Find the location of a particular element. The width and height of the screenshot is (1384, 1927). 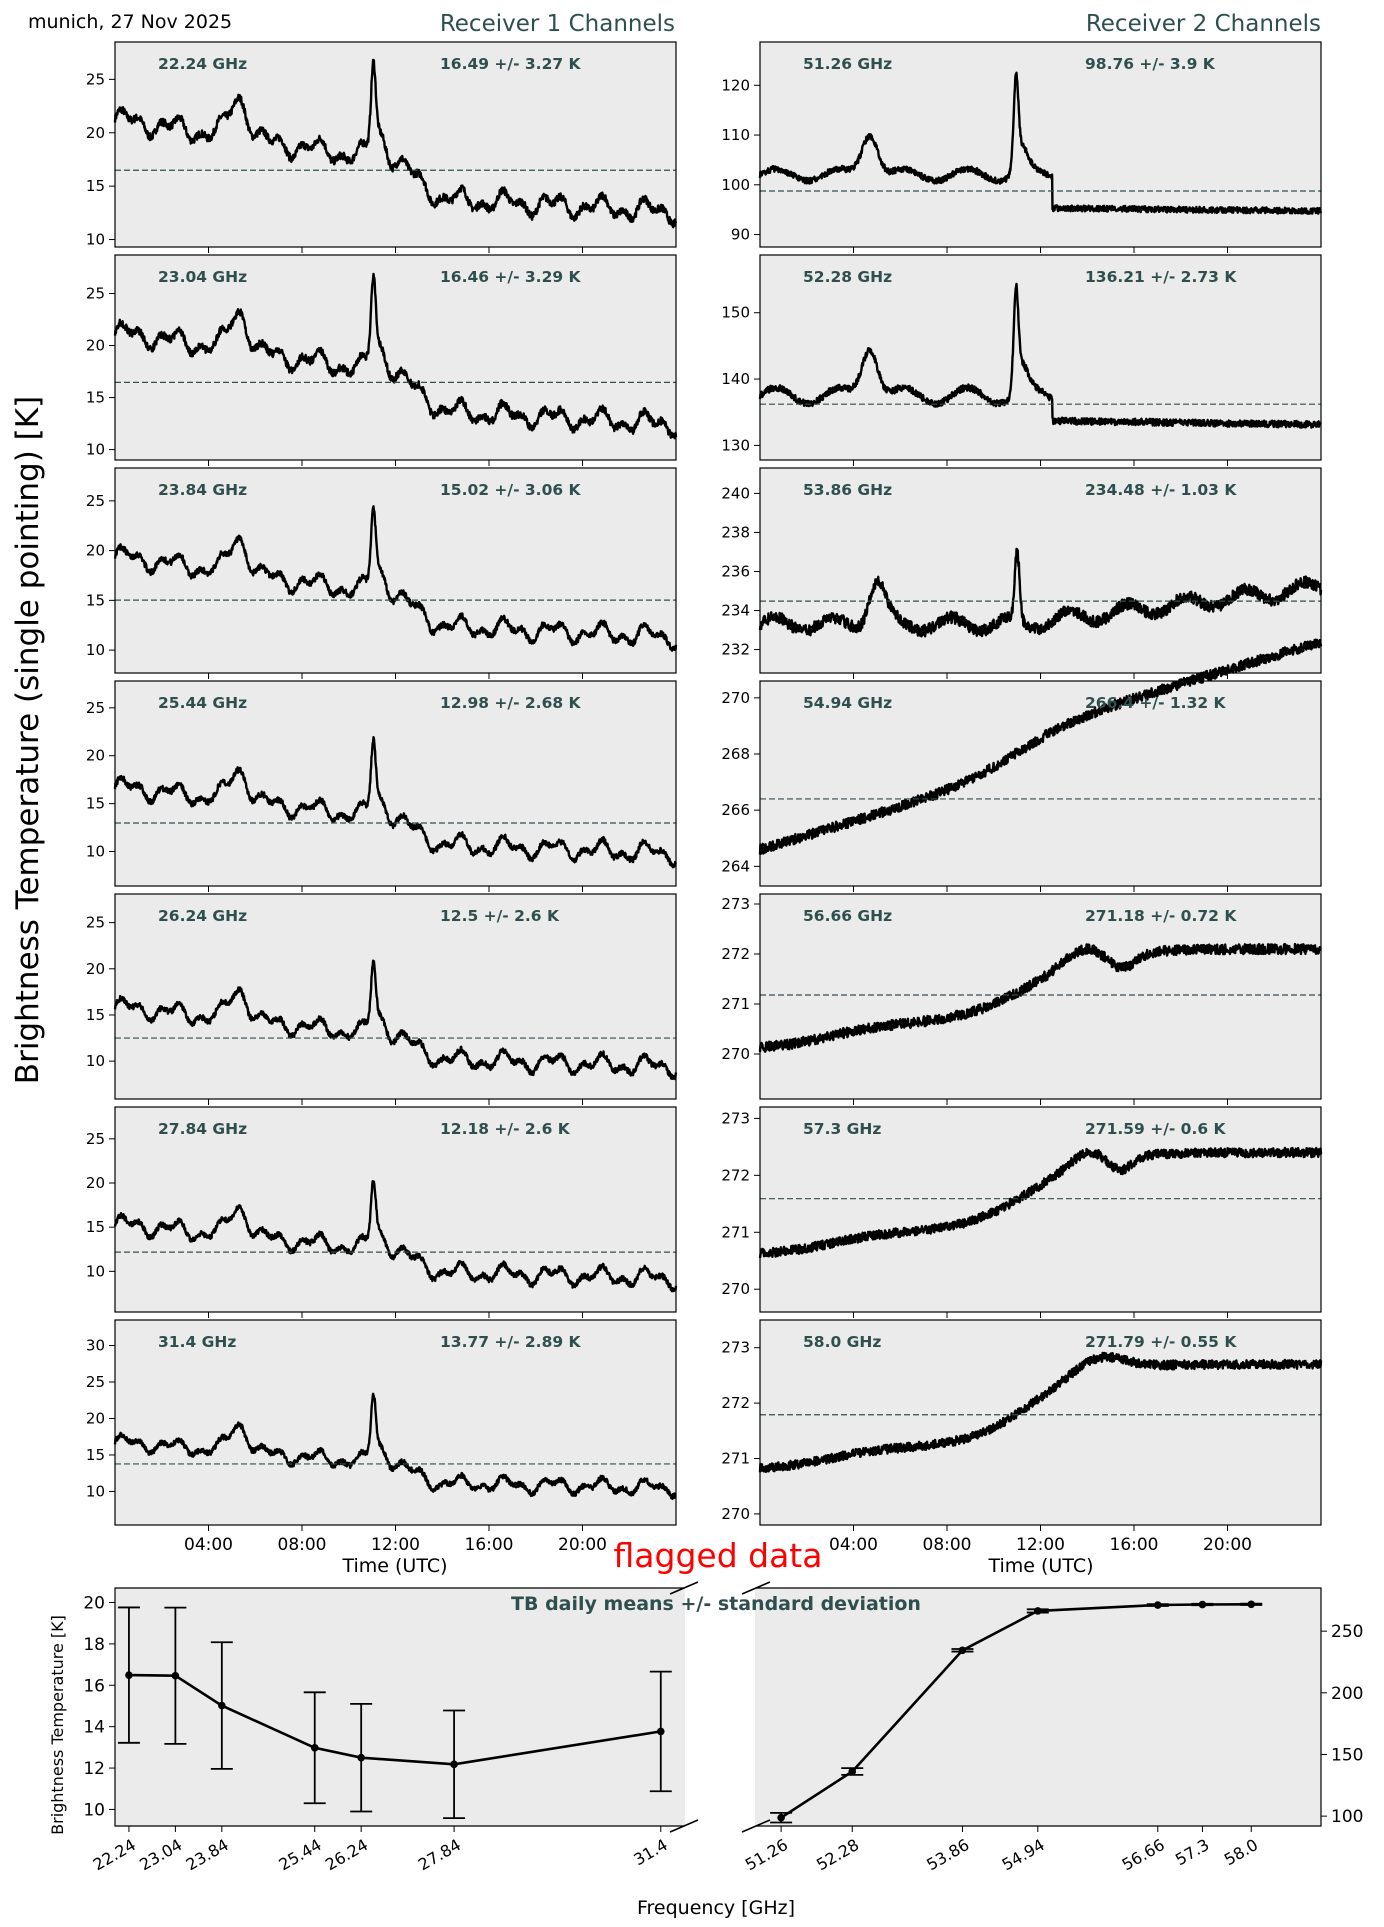

y-tick-label: 232 is located at coordinates (735, 650).